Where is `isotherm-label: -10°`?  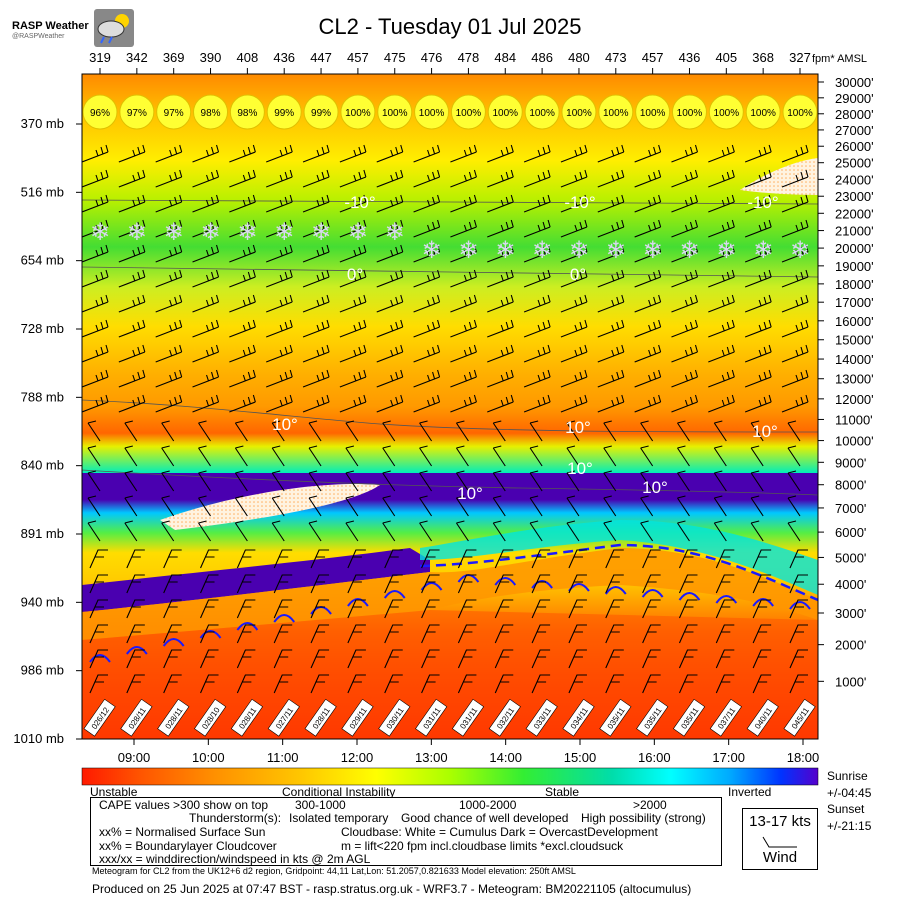 isotherm-label: -10° is located at coordinates (762, 202).